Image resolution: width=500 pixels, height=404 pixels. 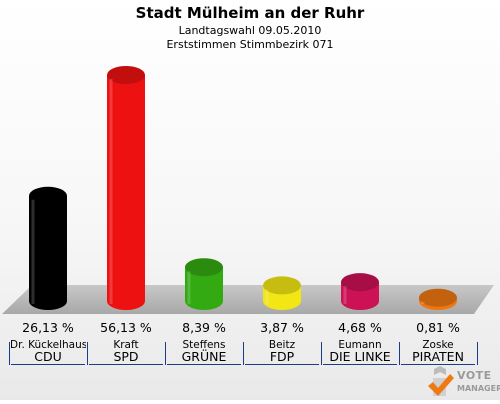 I want to click on value-label: 56,13 %, so click(x=126, y=327).